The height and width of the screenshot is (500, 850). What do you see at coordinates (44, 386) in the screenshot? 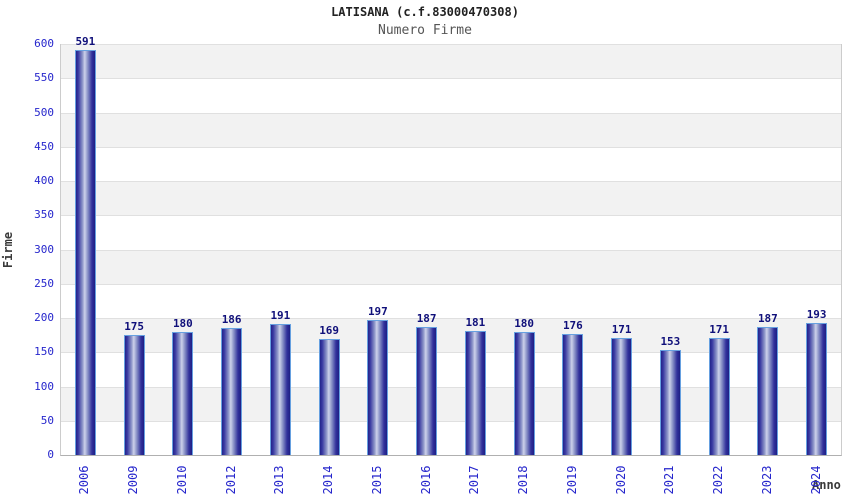
I see `y-tick-label: 100` at bounding box center [44, 386].